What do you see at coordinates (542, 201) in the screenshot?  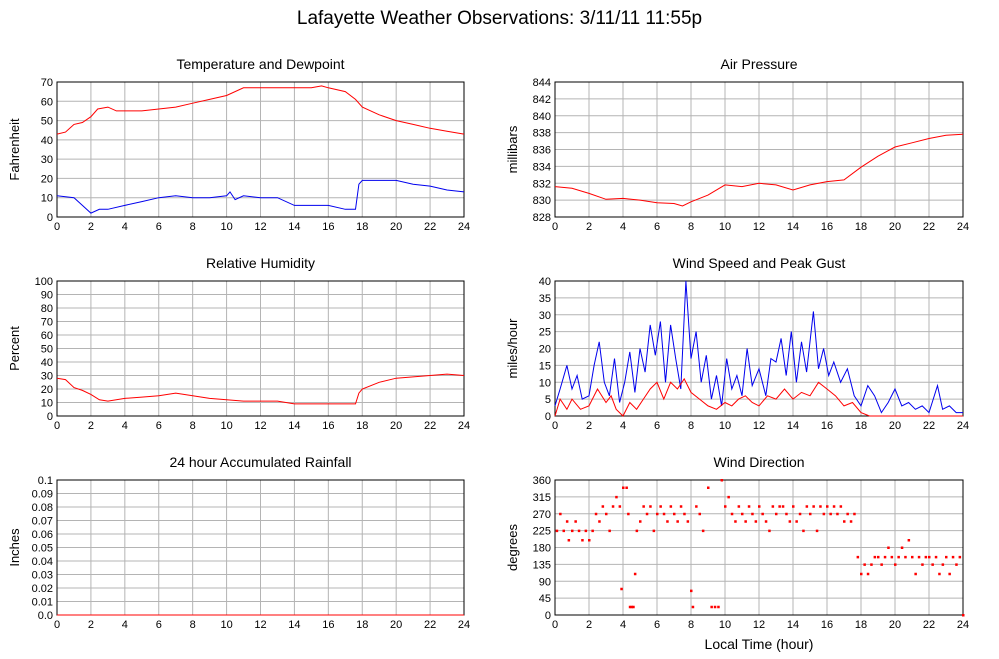 I see `pressure-y-tick-label: 830` at bounding box center [542, 201].